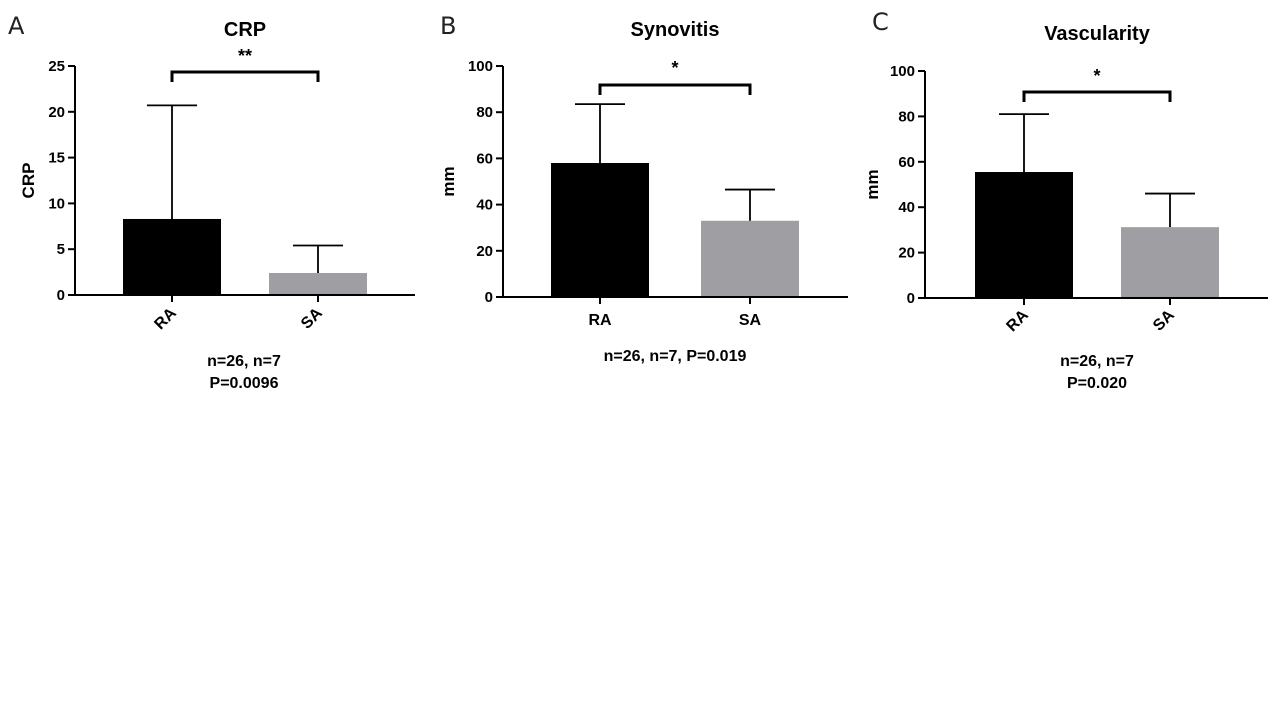 The width and height of the screenshot is (1280, 720). Describe the element at coordinates (1097, 34) in the screenshot. I see `chart-title: Vascularity` at that location.